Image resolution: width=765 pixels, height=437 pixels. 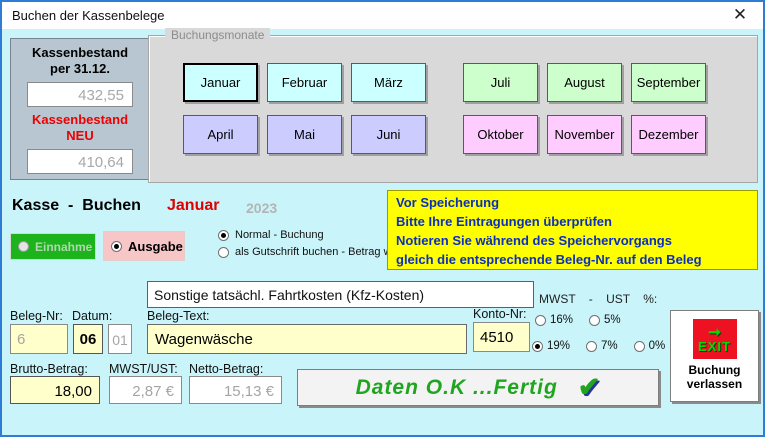 I want to click on konto-nr-label: Konto-Nr:, so click(x=500, y=314).